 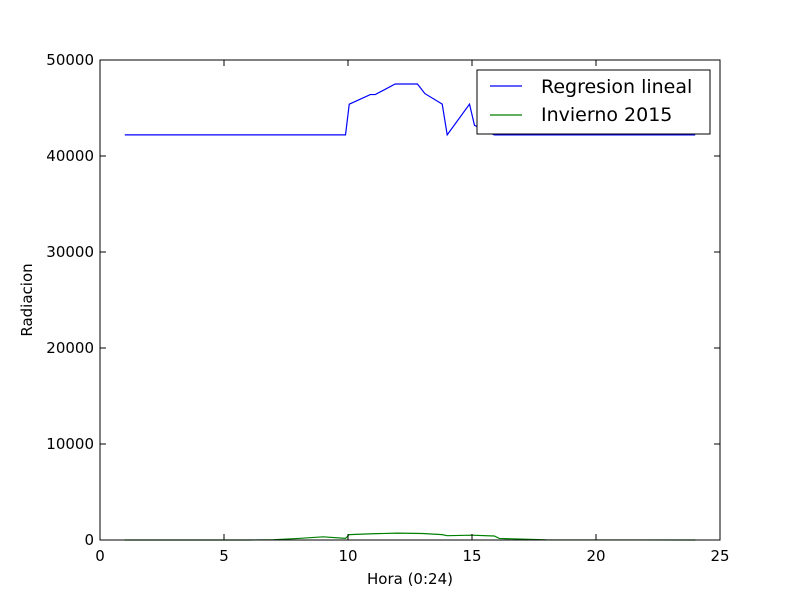 I want to click on y-tick-label: 50000, so click(x=70, y=60).